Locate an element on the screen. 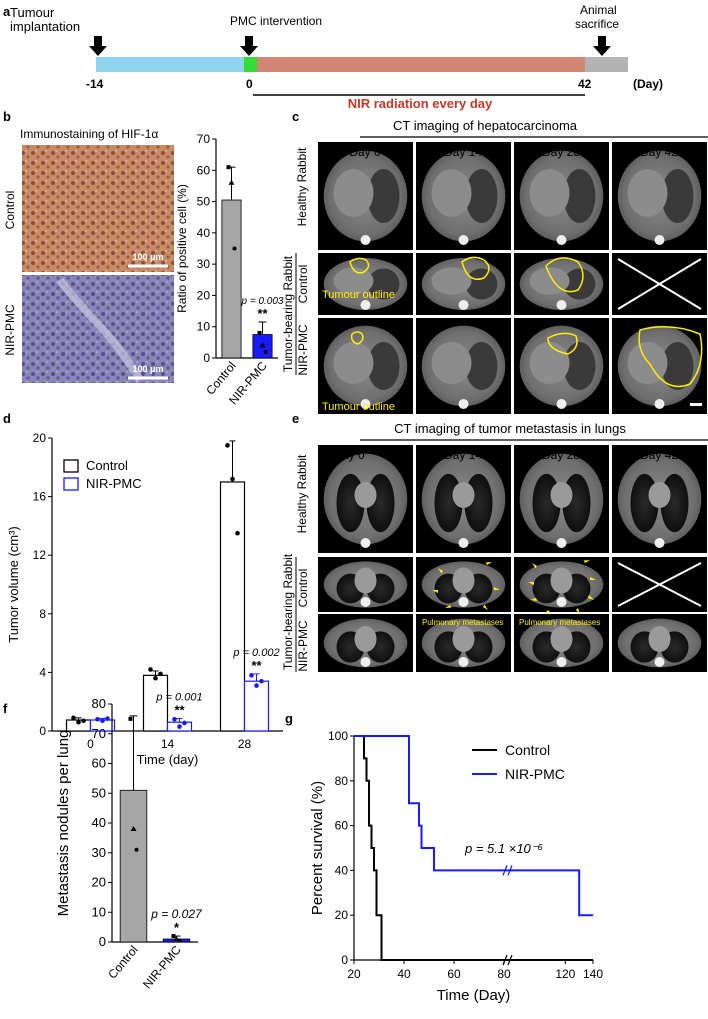  pmc-intervention-label: PMC intervention is located at coordinates (276, 21).